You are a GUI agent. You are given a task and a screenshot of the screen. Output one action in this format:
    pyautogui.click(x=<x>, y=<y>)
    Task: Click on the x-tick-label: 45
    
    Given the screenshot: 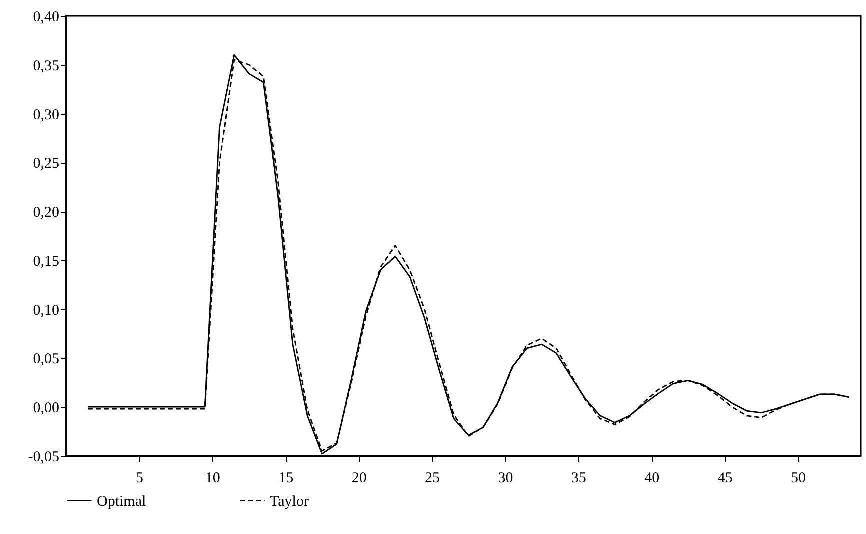 What is the action you would take?
    pyautogui.click(x=725, y=478)
    